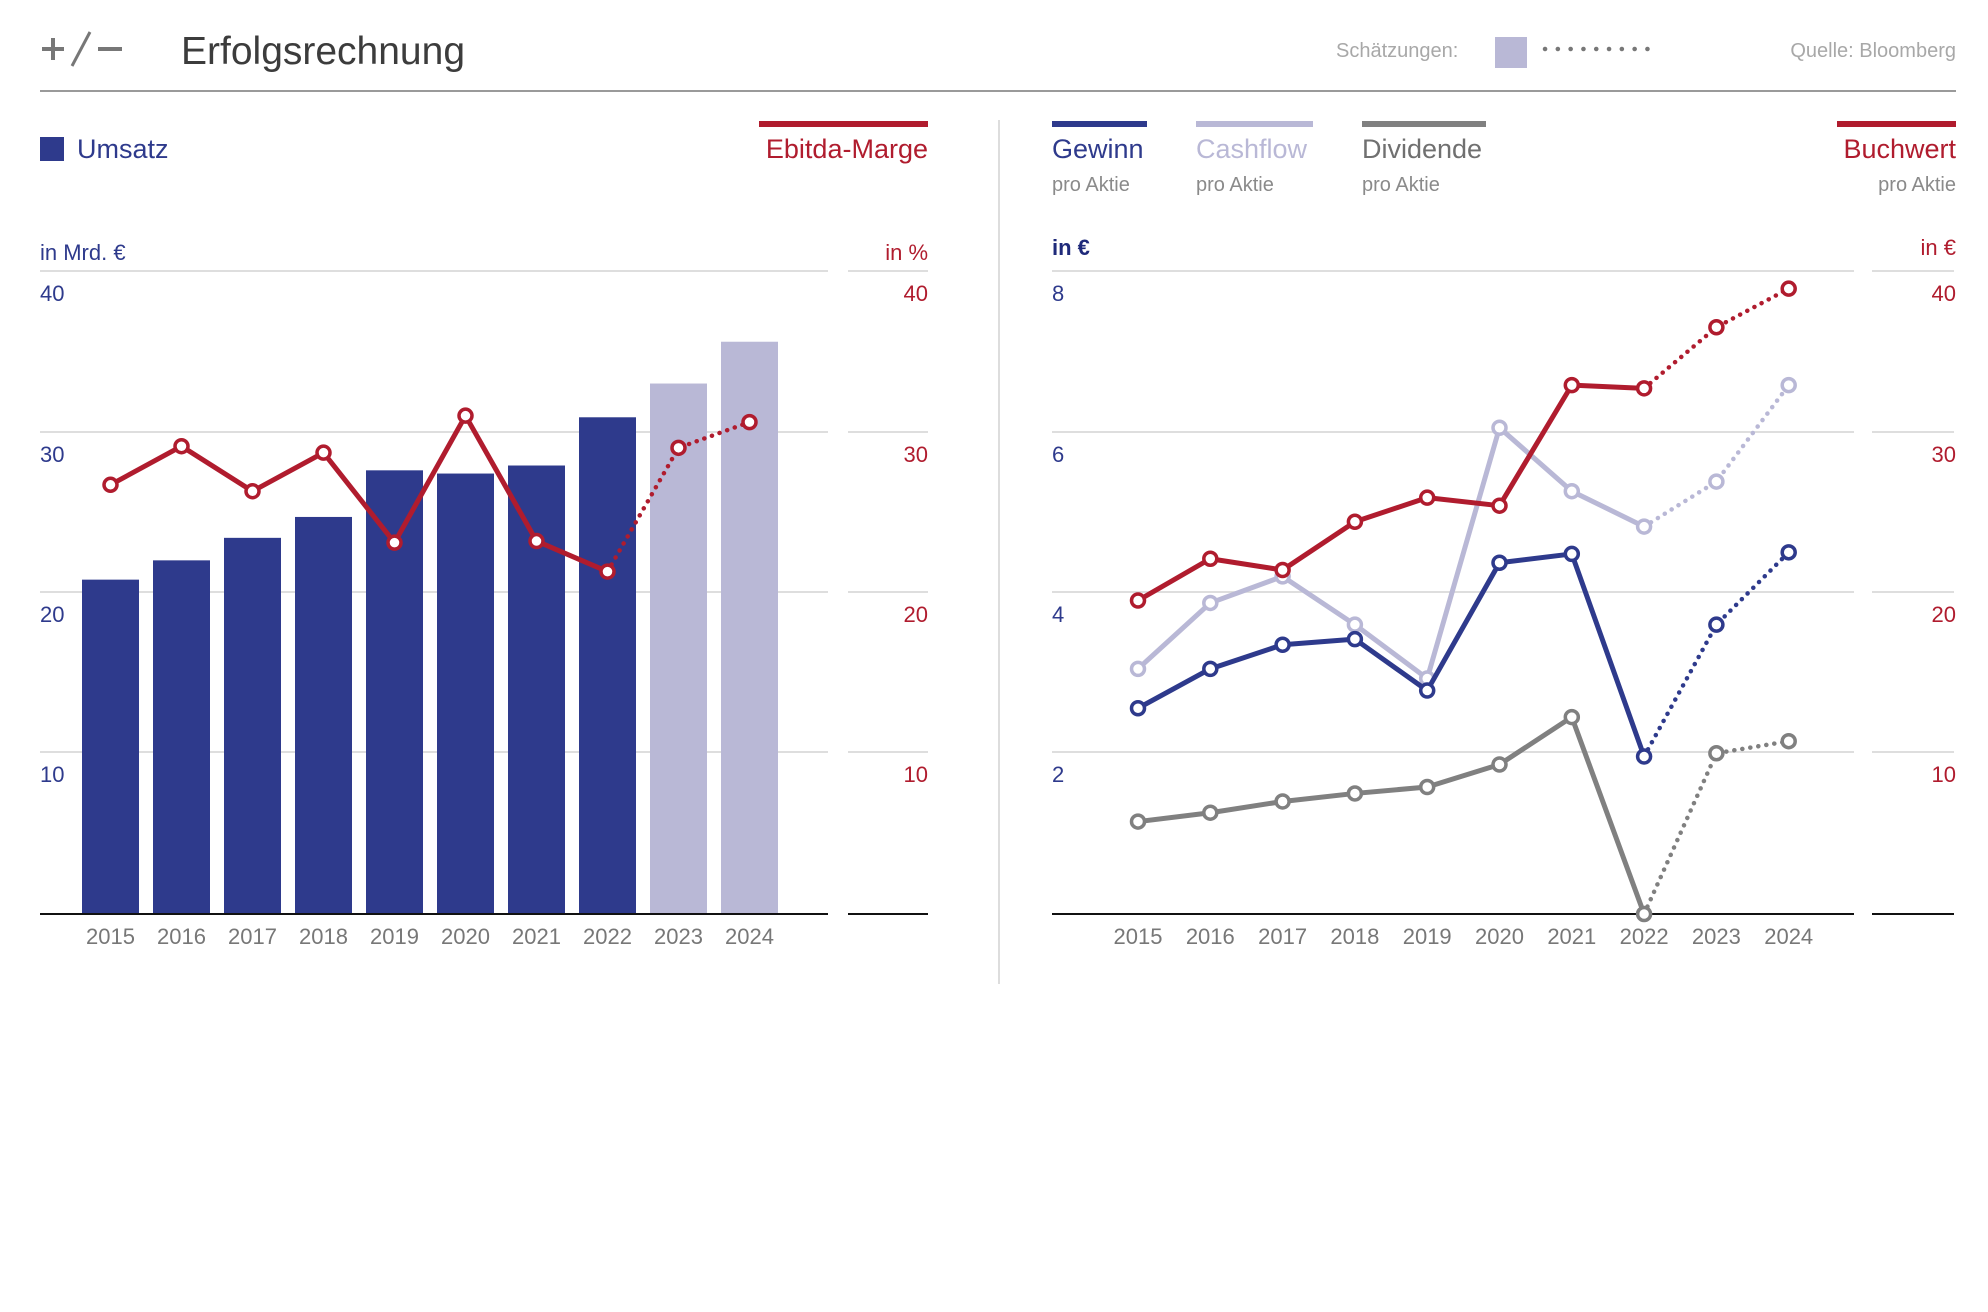 This screenshot has height=1312, width=1988. I want to click on chart2-x-tick-label: 2020, so click(1499, 936).